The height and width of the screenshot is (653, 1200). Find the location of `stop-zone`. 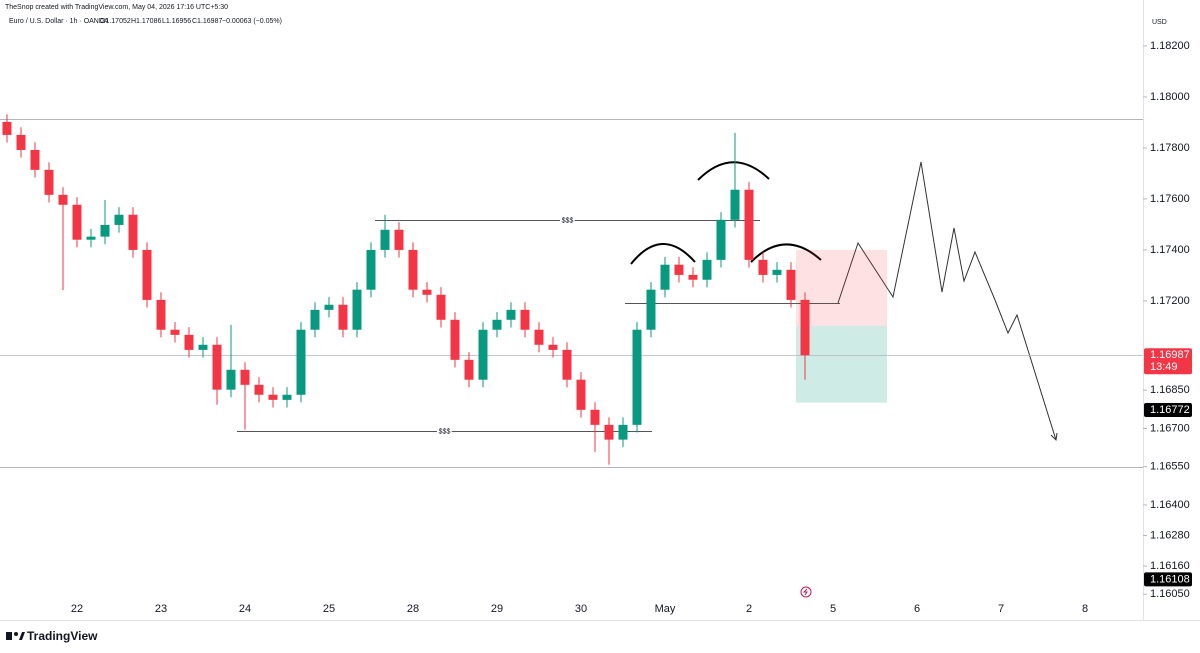

stop-zone is located at coordinates (841, 287).